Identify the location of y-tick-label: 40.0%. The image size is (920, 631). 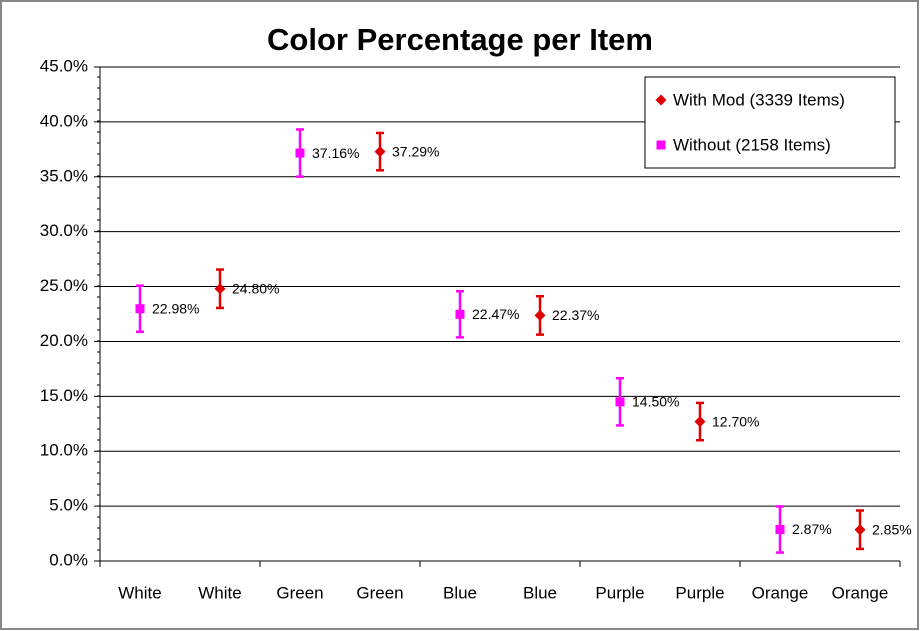
(64, 120).